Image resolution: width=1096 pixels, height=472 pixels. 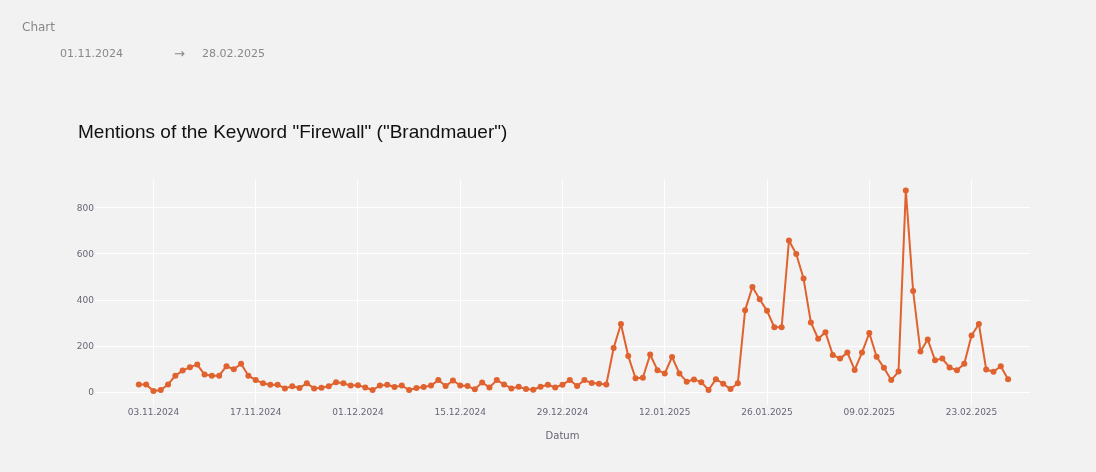 What do you see at coordinates (153, 412) in the screenshot?
I see `x-tick-label: 03.11.2024` at bounding box center [153, 412].